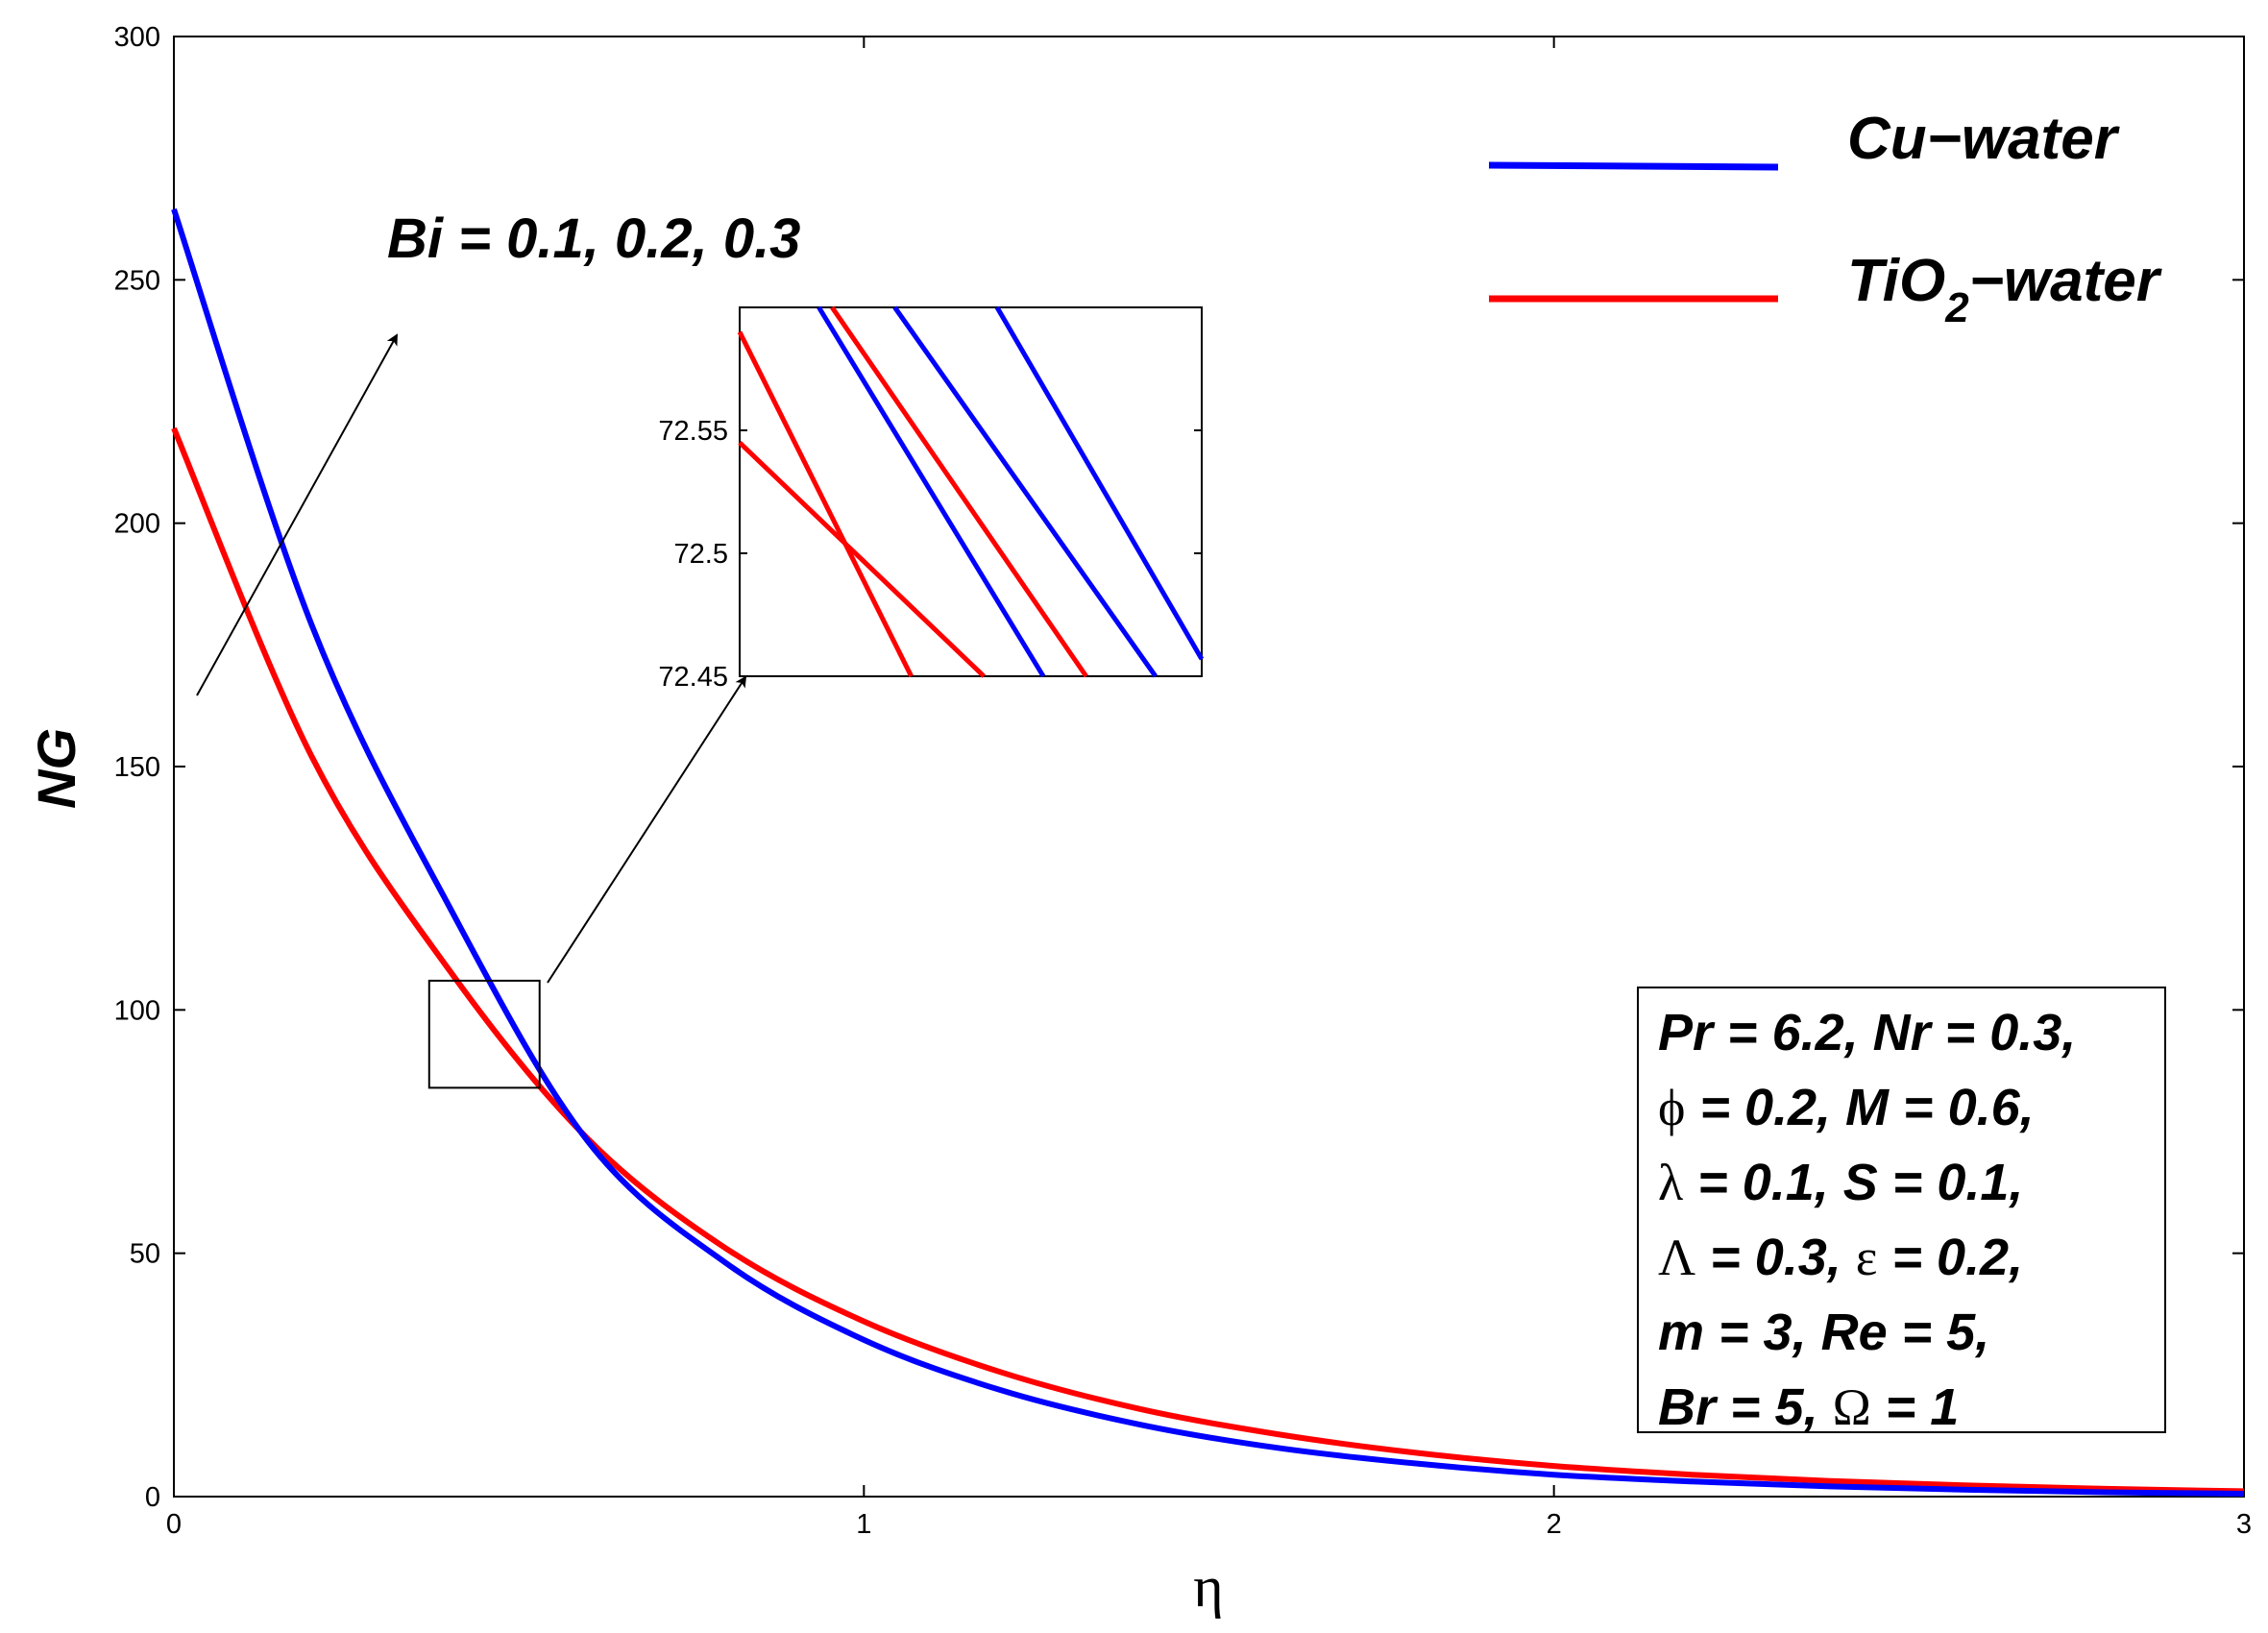 The width and height of the screenshot is (2268, 1633). Describe the element at coordinates (863, 1524) in the screenshot. I see `x-tick-label: 1` at that location.